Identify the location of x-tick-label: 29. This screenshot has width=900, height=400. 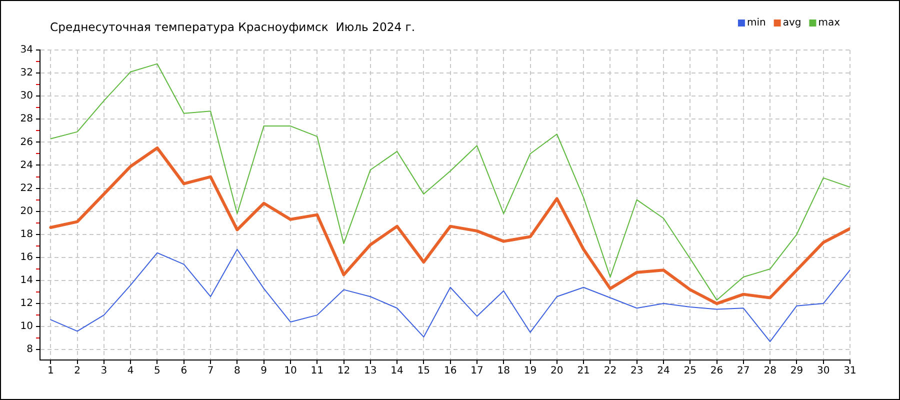
(797, 371).